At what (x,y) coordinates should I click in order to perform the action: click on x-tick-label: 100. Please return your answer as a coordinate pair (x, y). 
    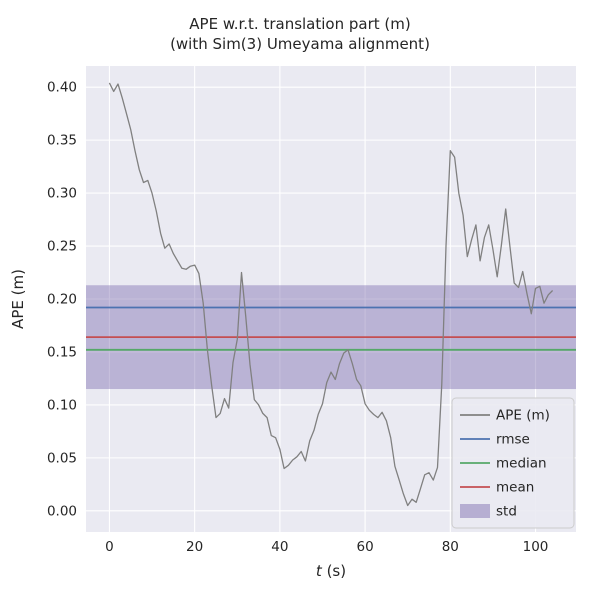
    Looking at the image, I should click on (536, 547).